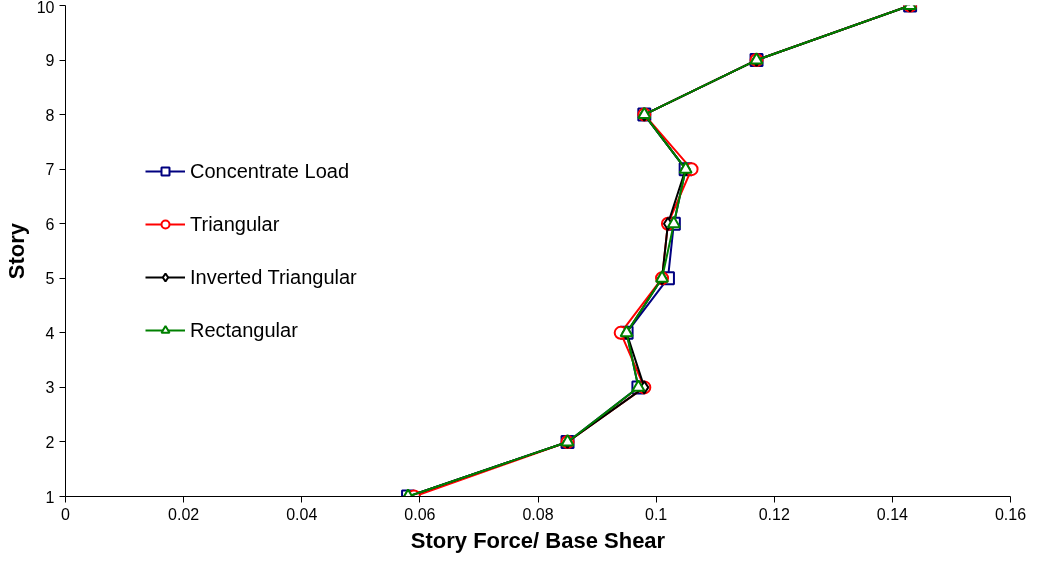  What do you see at coordinates (50, 170) in the screenshot?
I see `y-tick-label: 7` at bounding box center [50, 170].